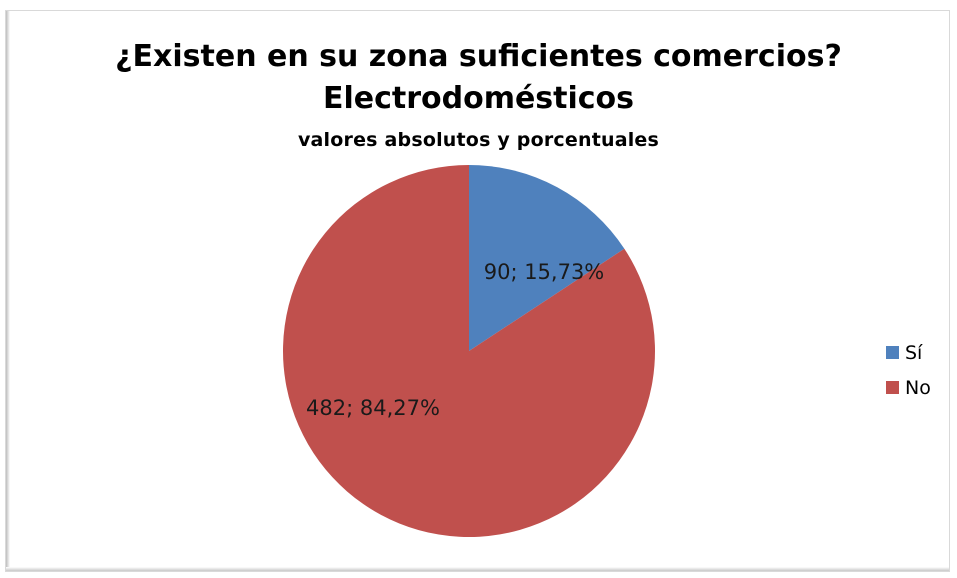 This screenshot has height=578, width=957. Describe the element at coordinates (373, 408) in the screenshot. I see `data-label-no: 482; 84,27%` at that location.